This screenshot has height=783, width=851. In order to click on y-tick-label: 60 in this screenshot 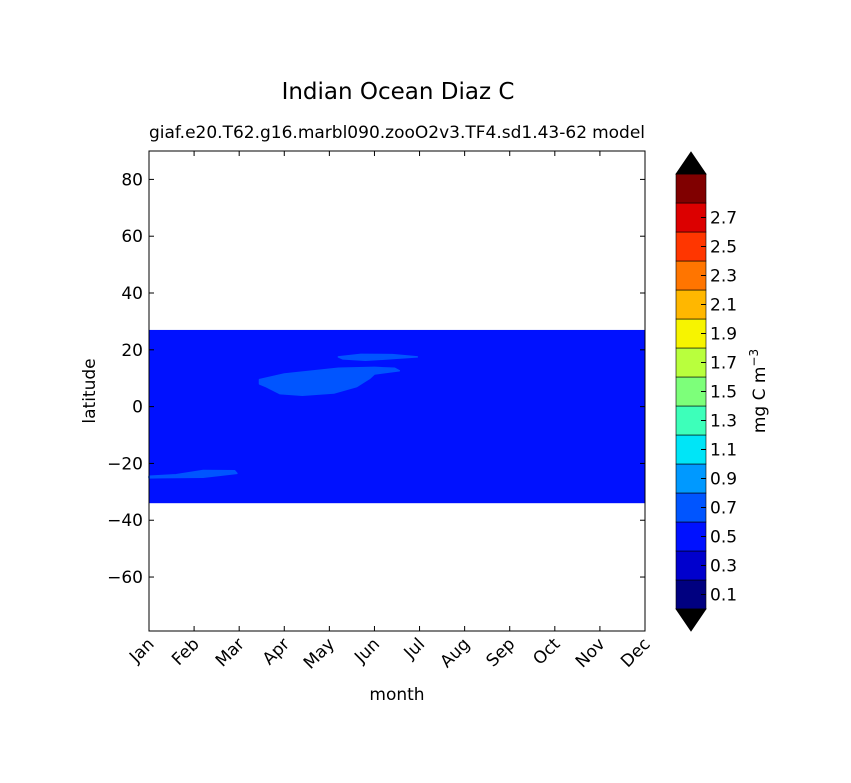, I will do `click(132, 237)`.